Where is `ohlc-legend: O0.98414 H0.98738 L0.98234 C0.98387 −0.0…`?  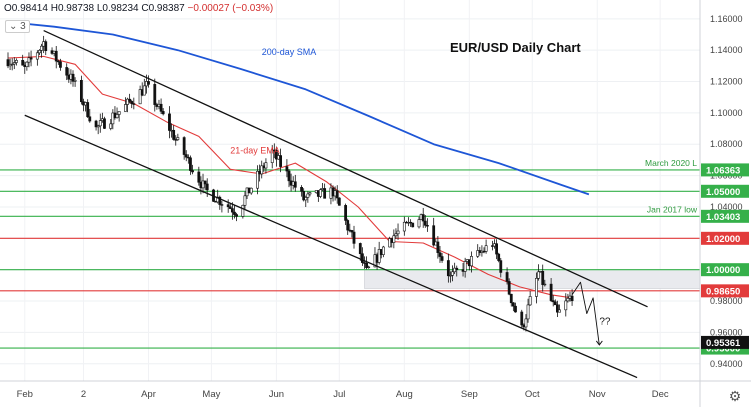 ohlc-legend: O0.98414 H0.98738 L0.98234 C0.98387 −0.0… is located at coordinates (138, 8).